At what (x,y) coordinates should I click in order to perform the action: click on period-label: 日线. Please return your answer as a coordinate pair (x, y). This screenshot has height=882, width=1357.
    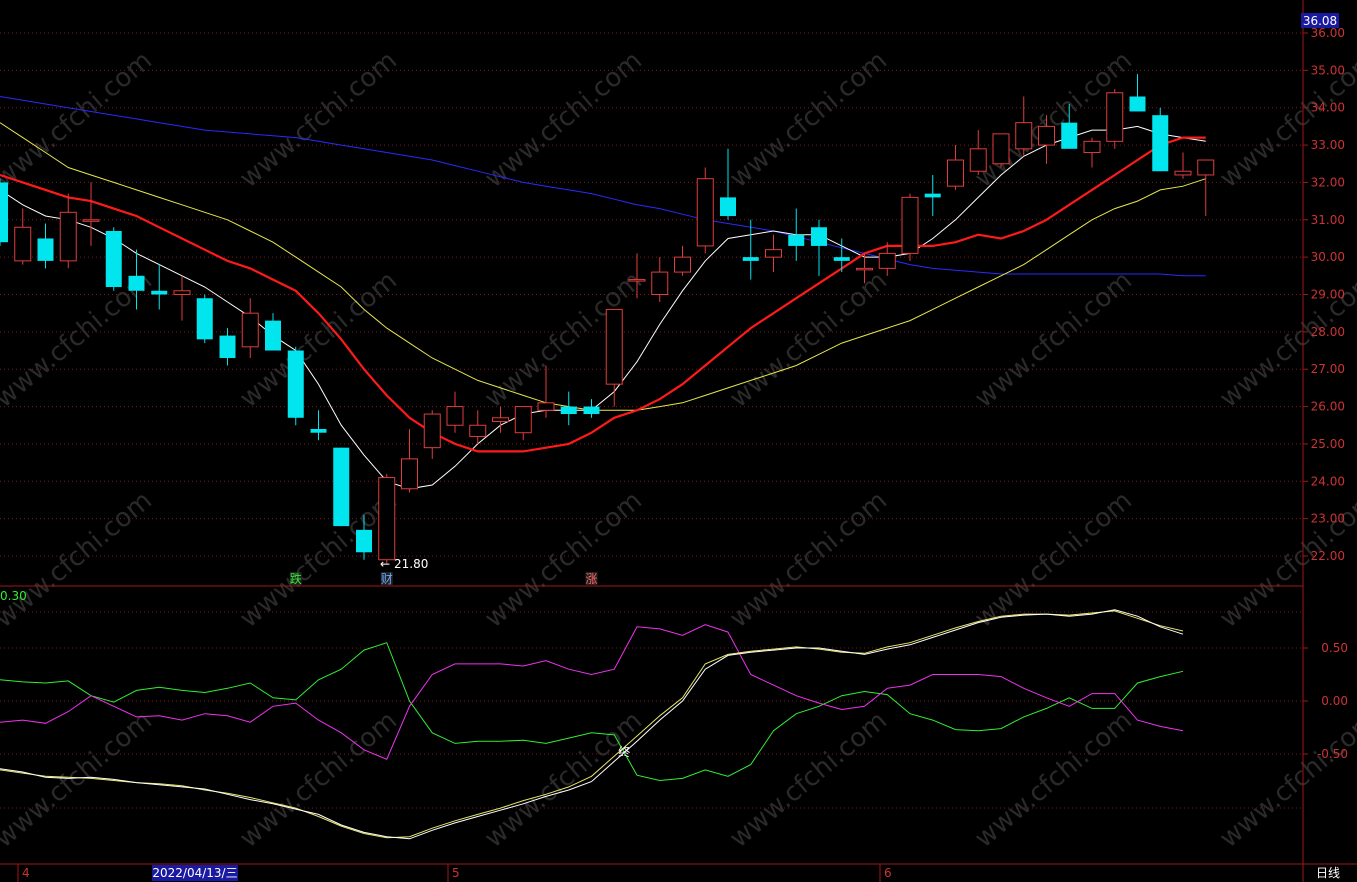
    Looking at the image, I should click on (1328, 873).